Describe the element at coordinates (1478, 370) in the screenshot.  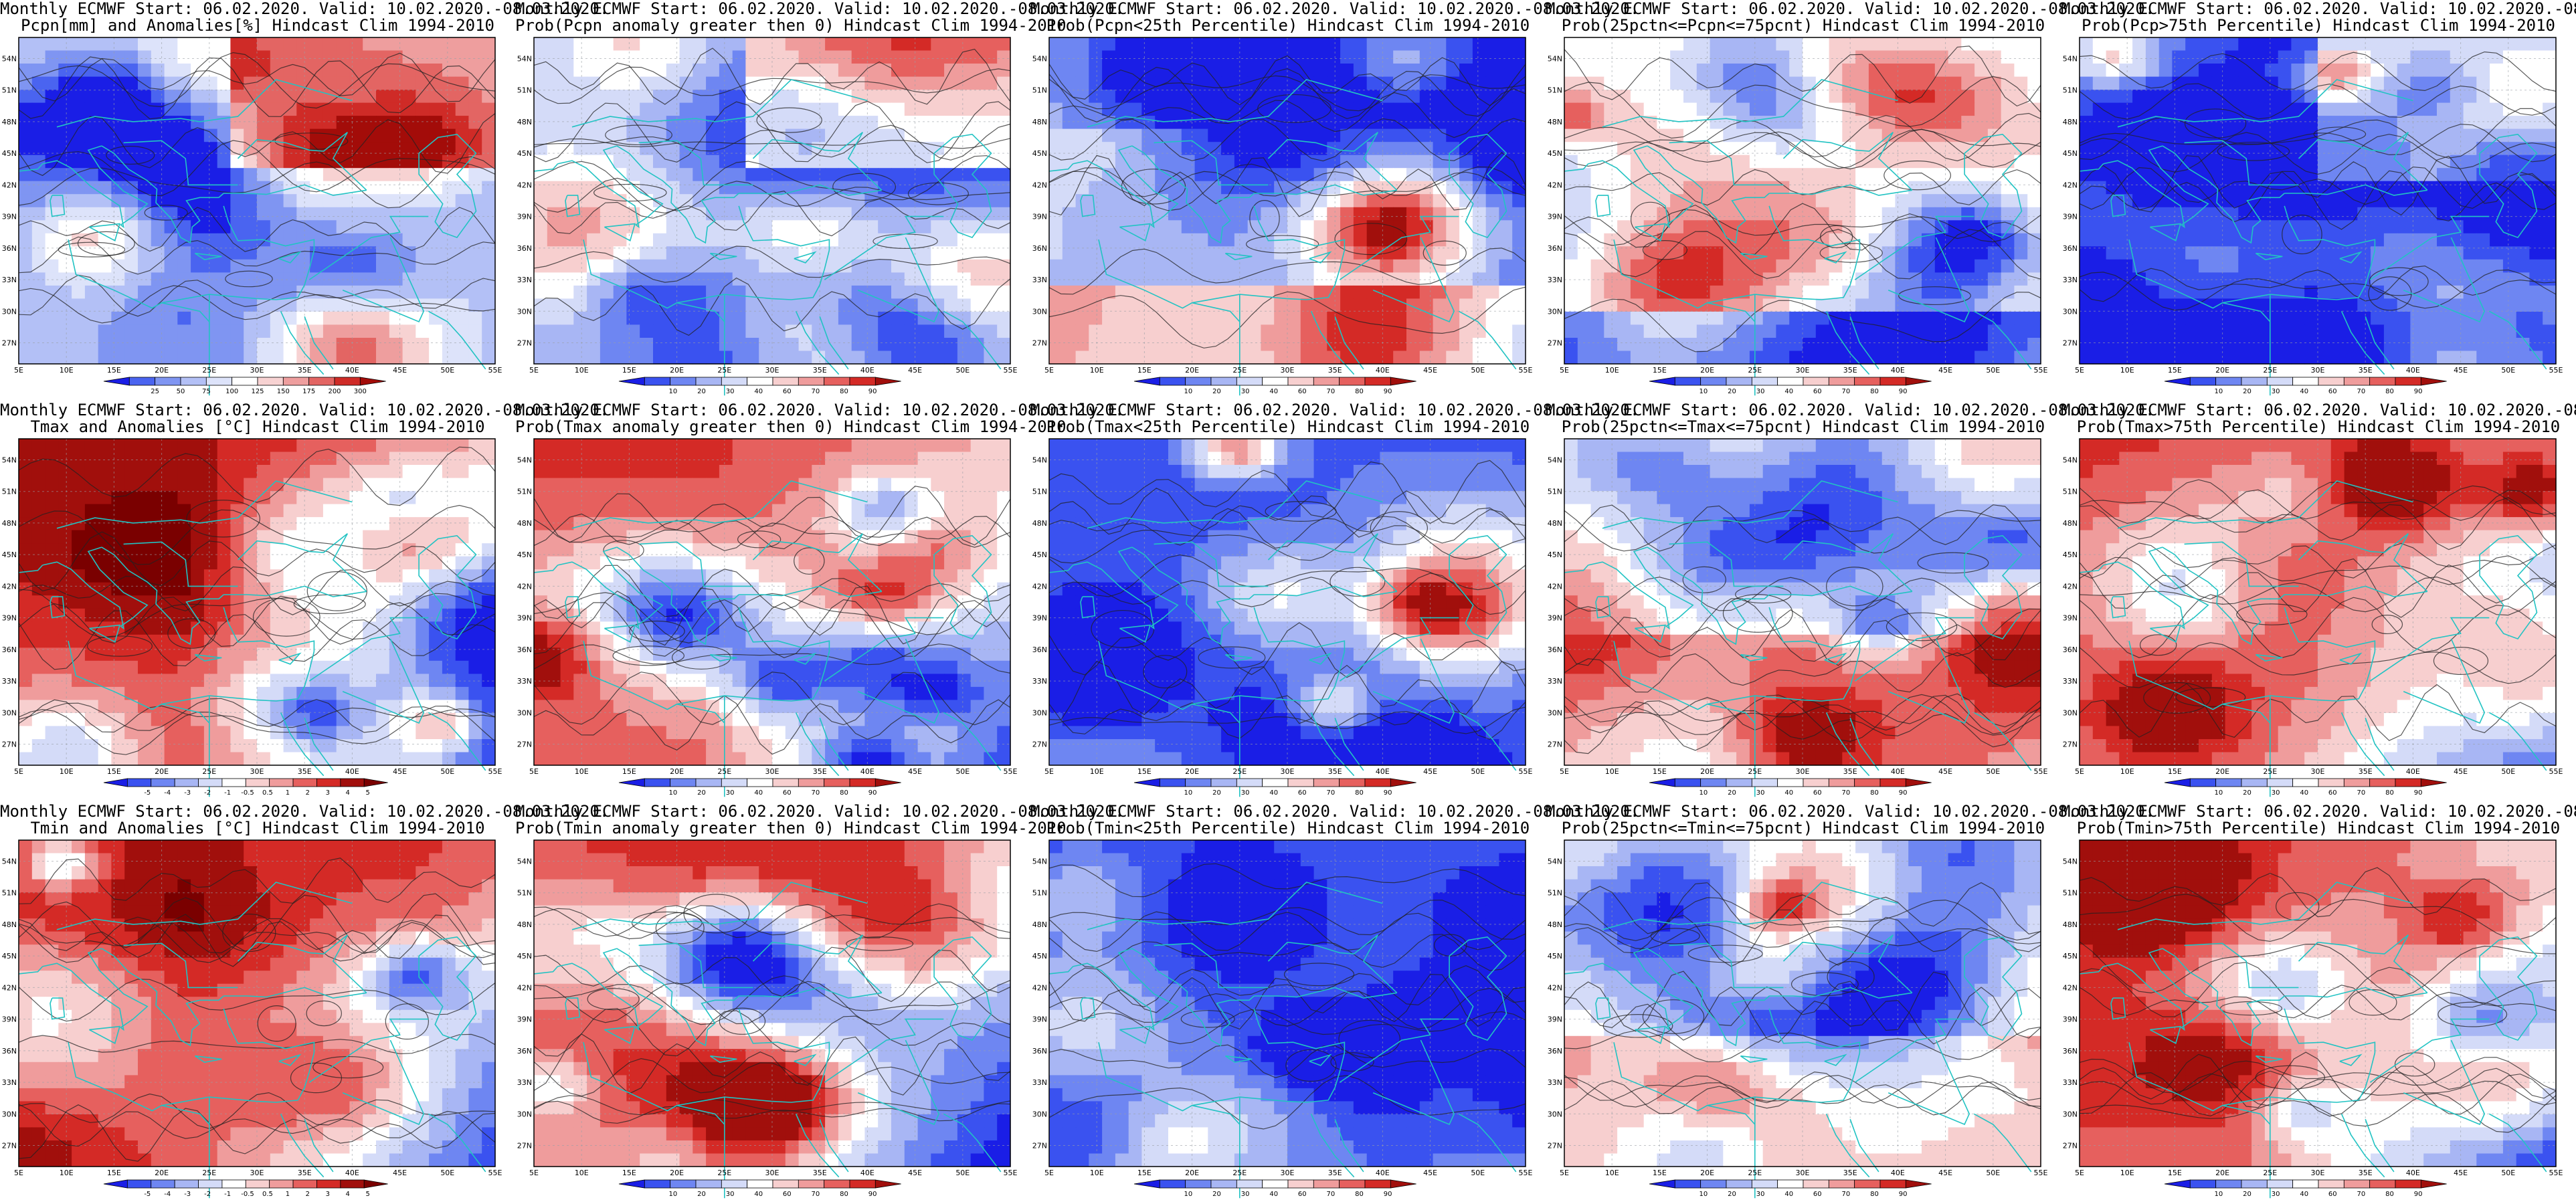
I see `lon-tick-label: 50E` at that location.